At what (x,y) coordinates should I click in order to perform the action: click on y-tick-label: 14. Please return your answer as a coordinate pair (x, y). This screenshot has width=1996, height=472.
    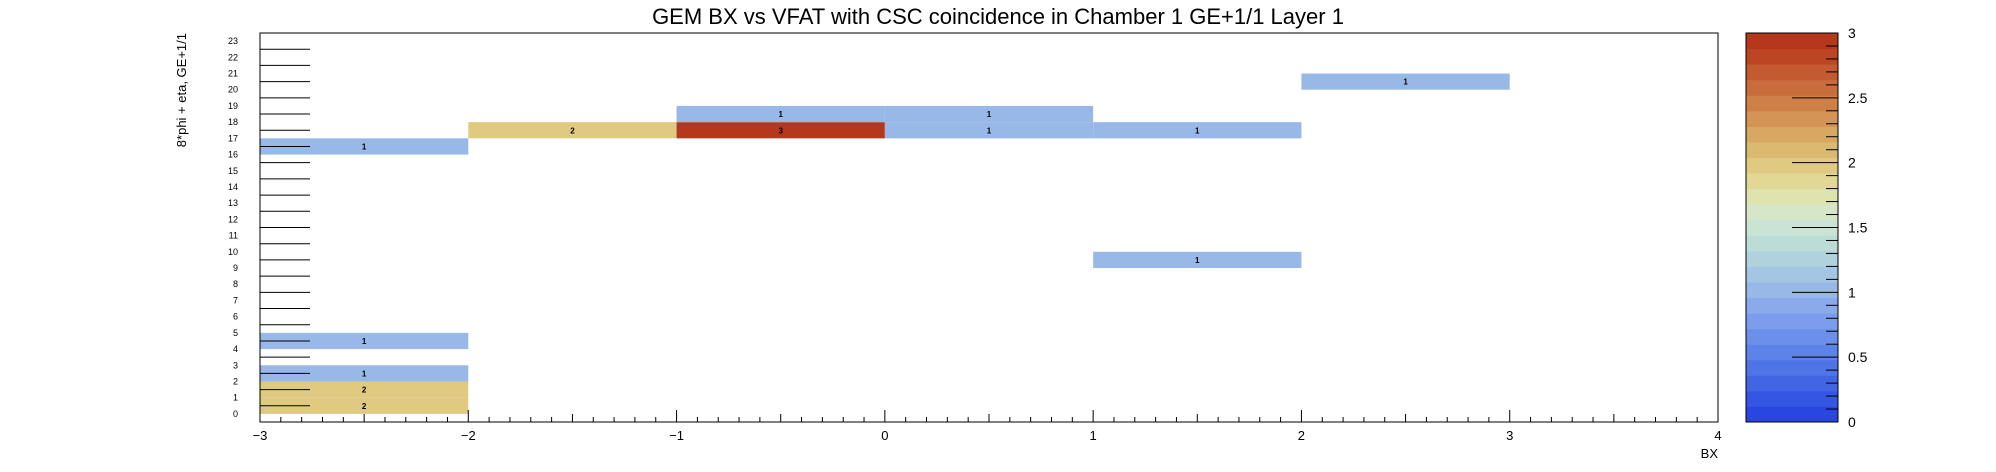
    Looking at the image, I should click on (233, 187).